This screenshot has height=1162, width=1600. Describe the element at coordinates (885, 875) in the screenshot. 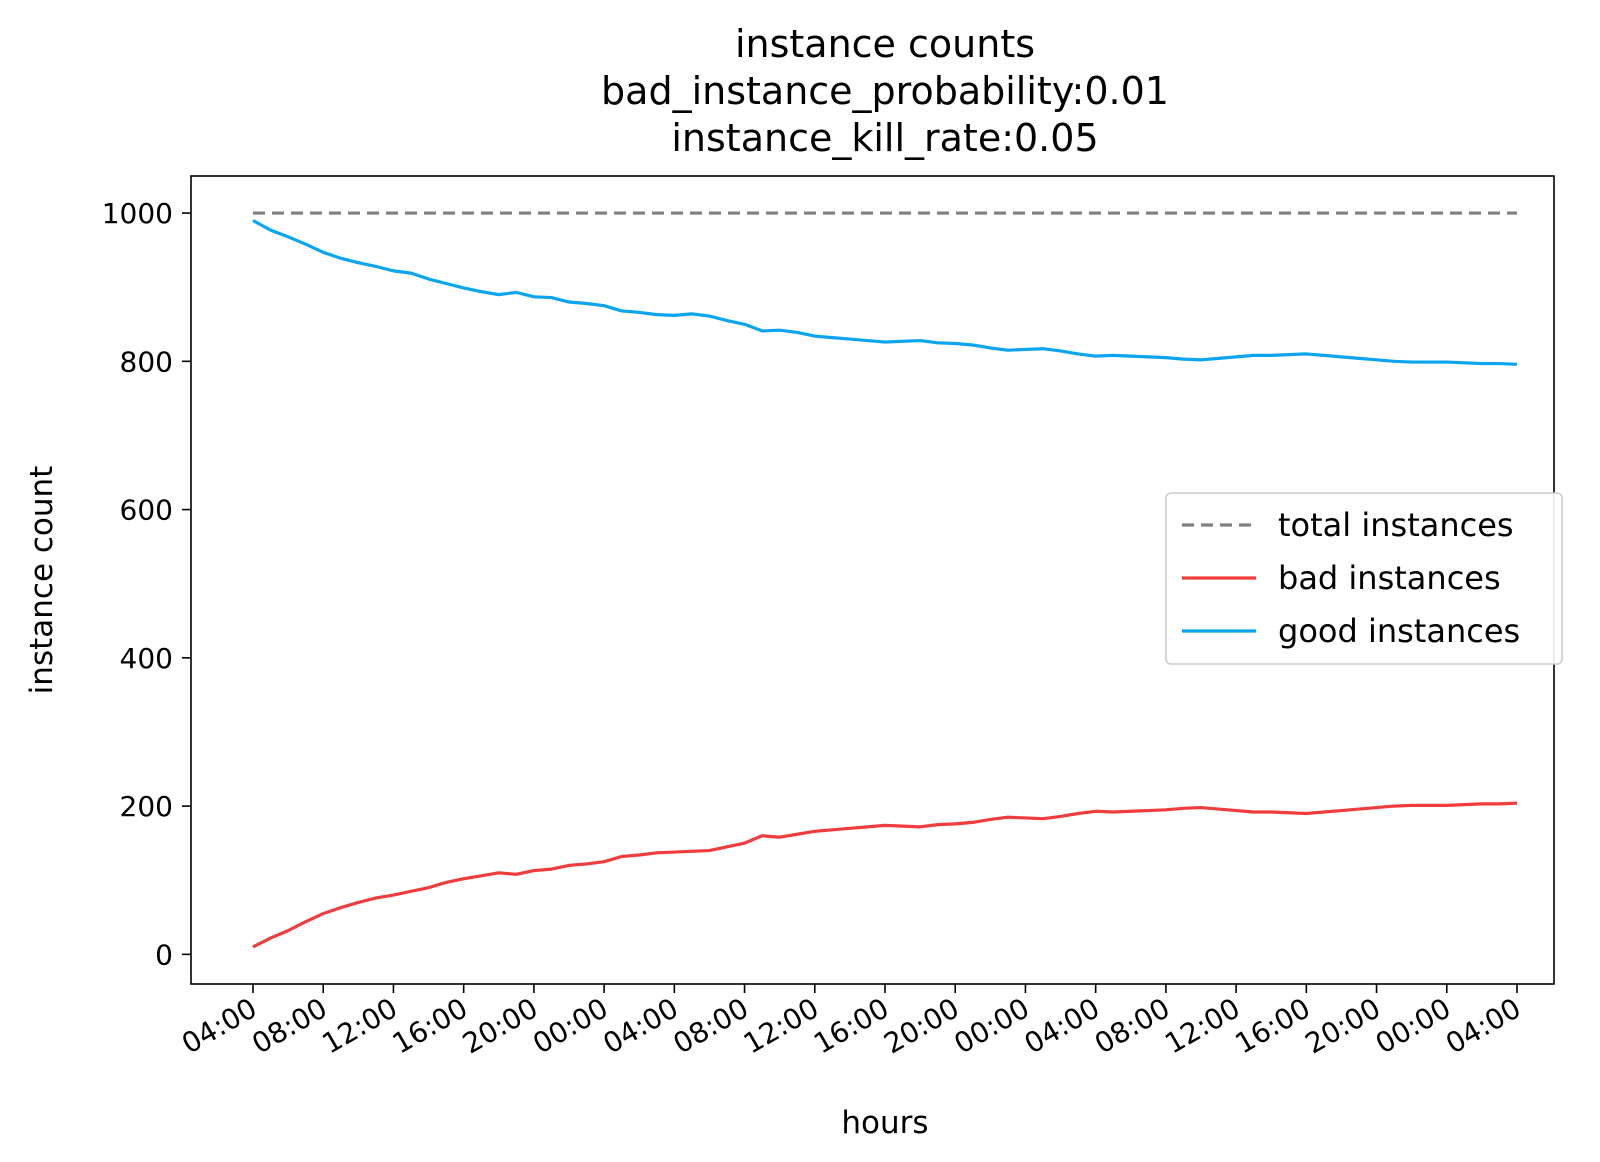

I see `series-line-bad-instances` at that location.